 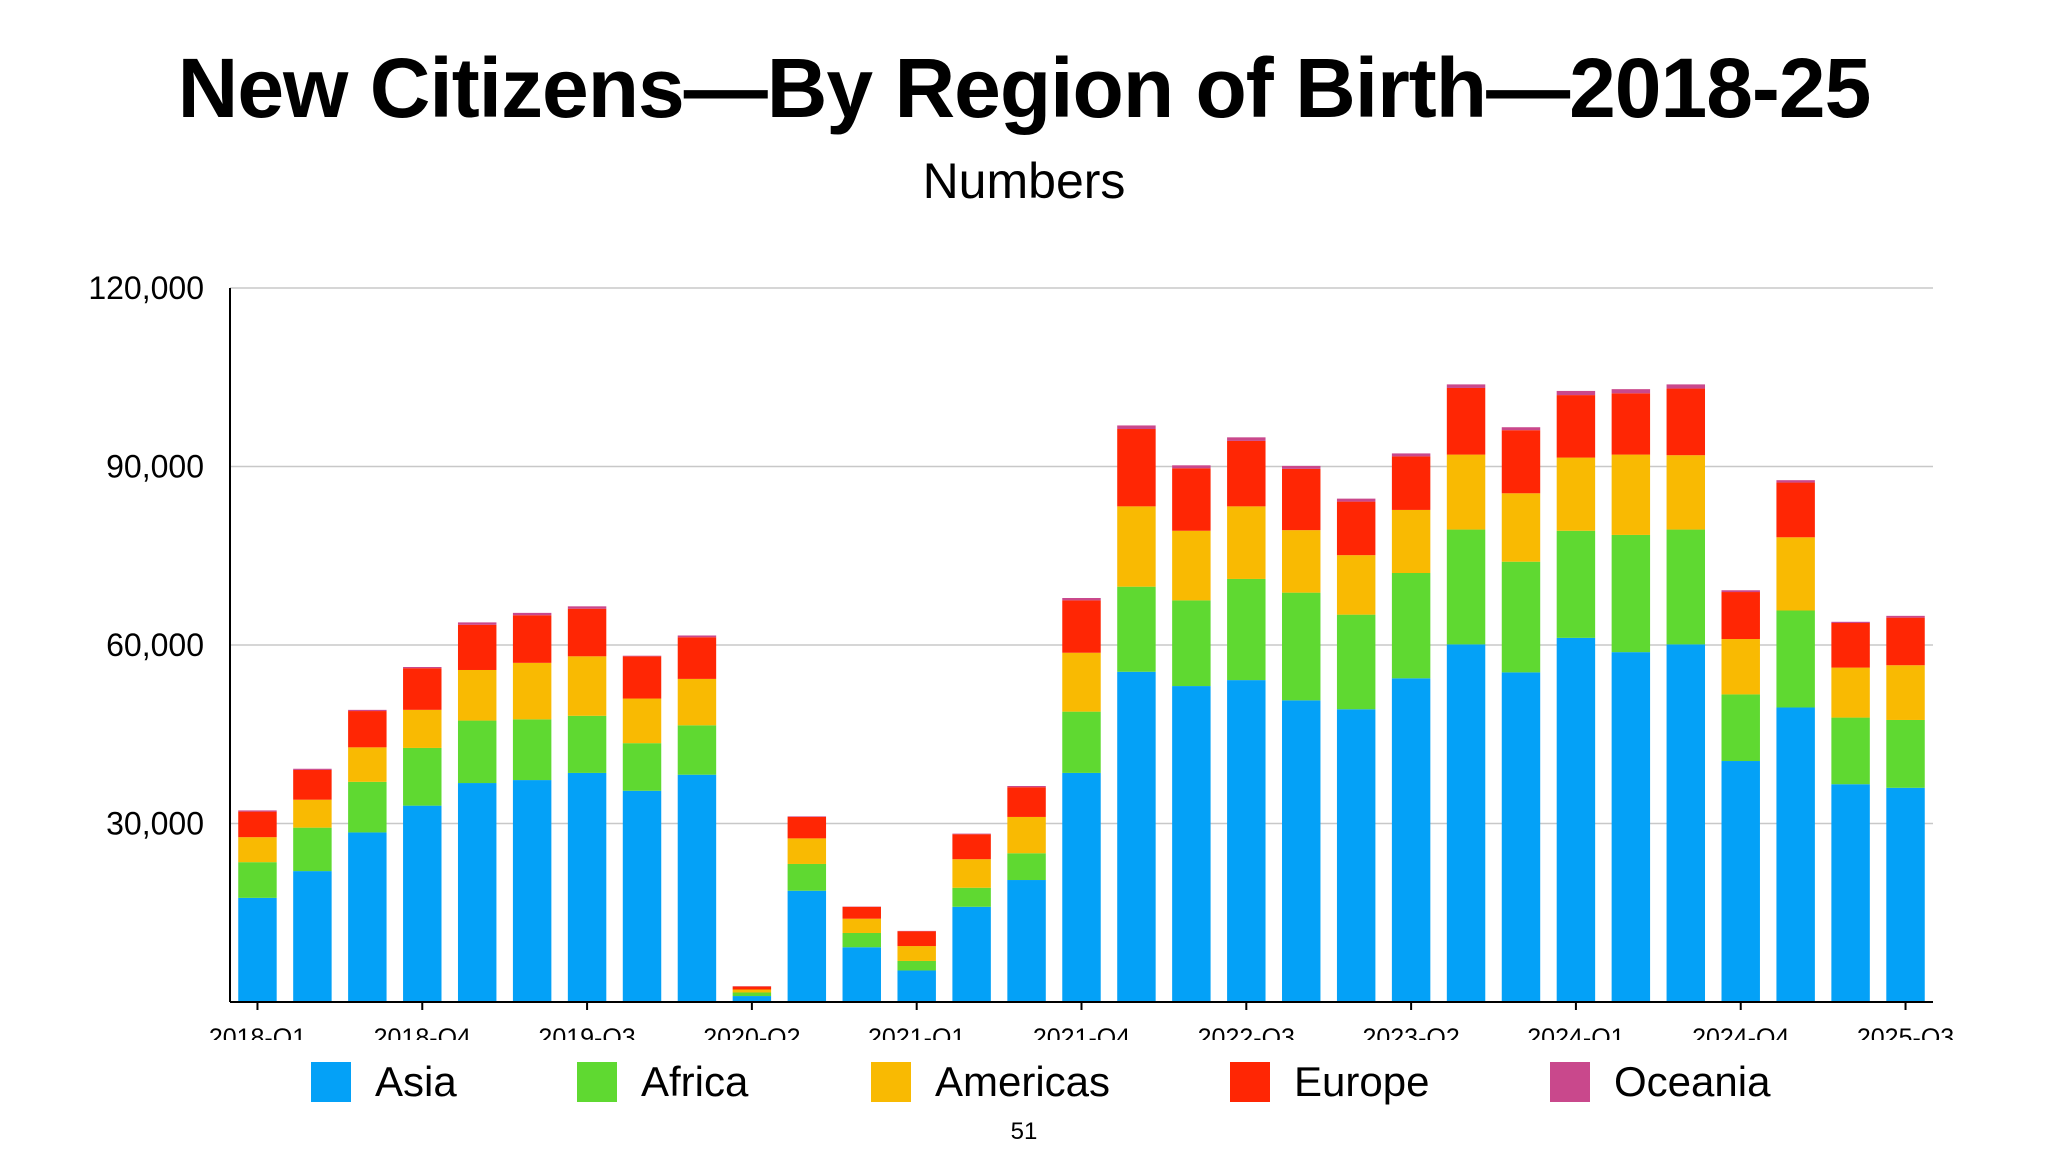 I want to click on legend-item-europe: Europe, so click(x=1329, y=1082).